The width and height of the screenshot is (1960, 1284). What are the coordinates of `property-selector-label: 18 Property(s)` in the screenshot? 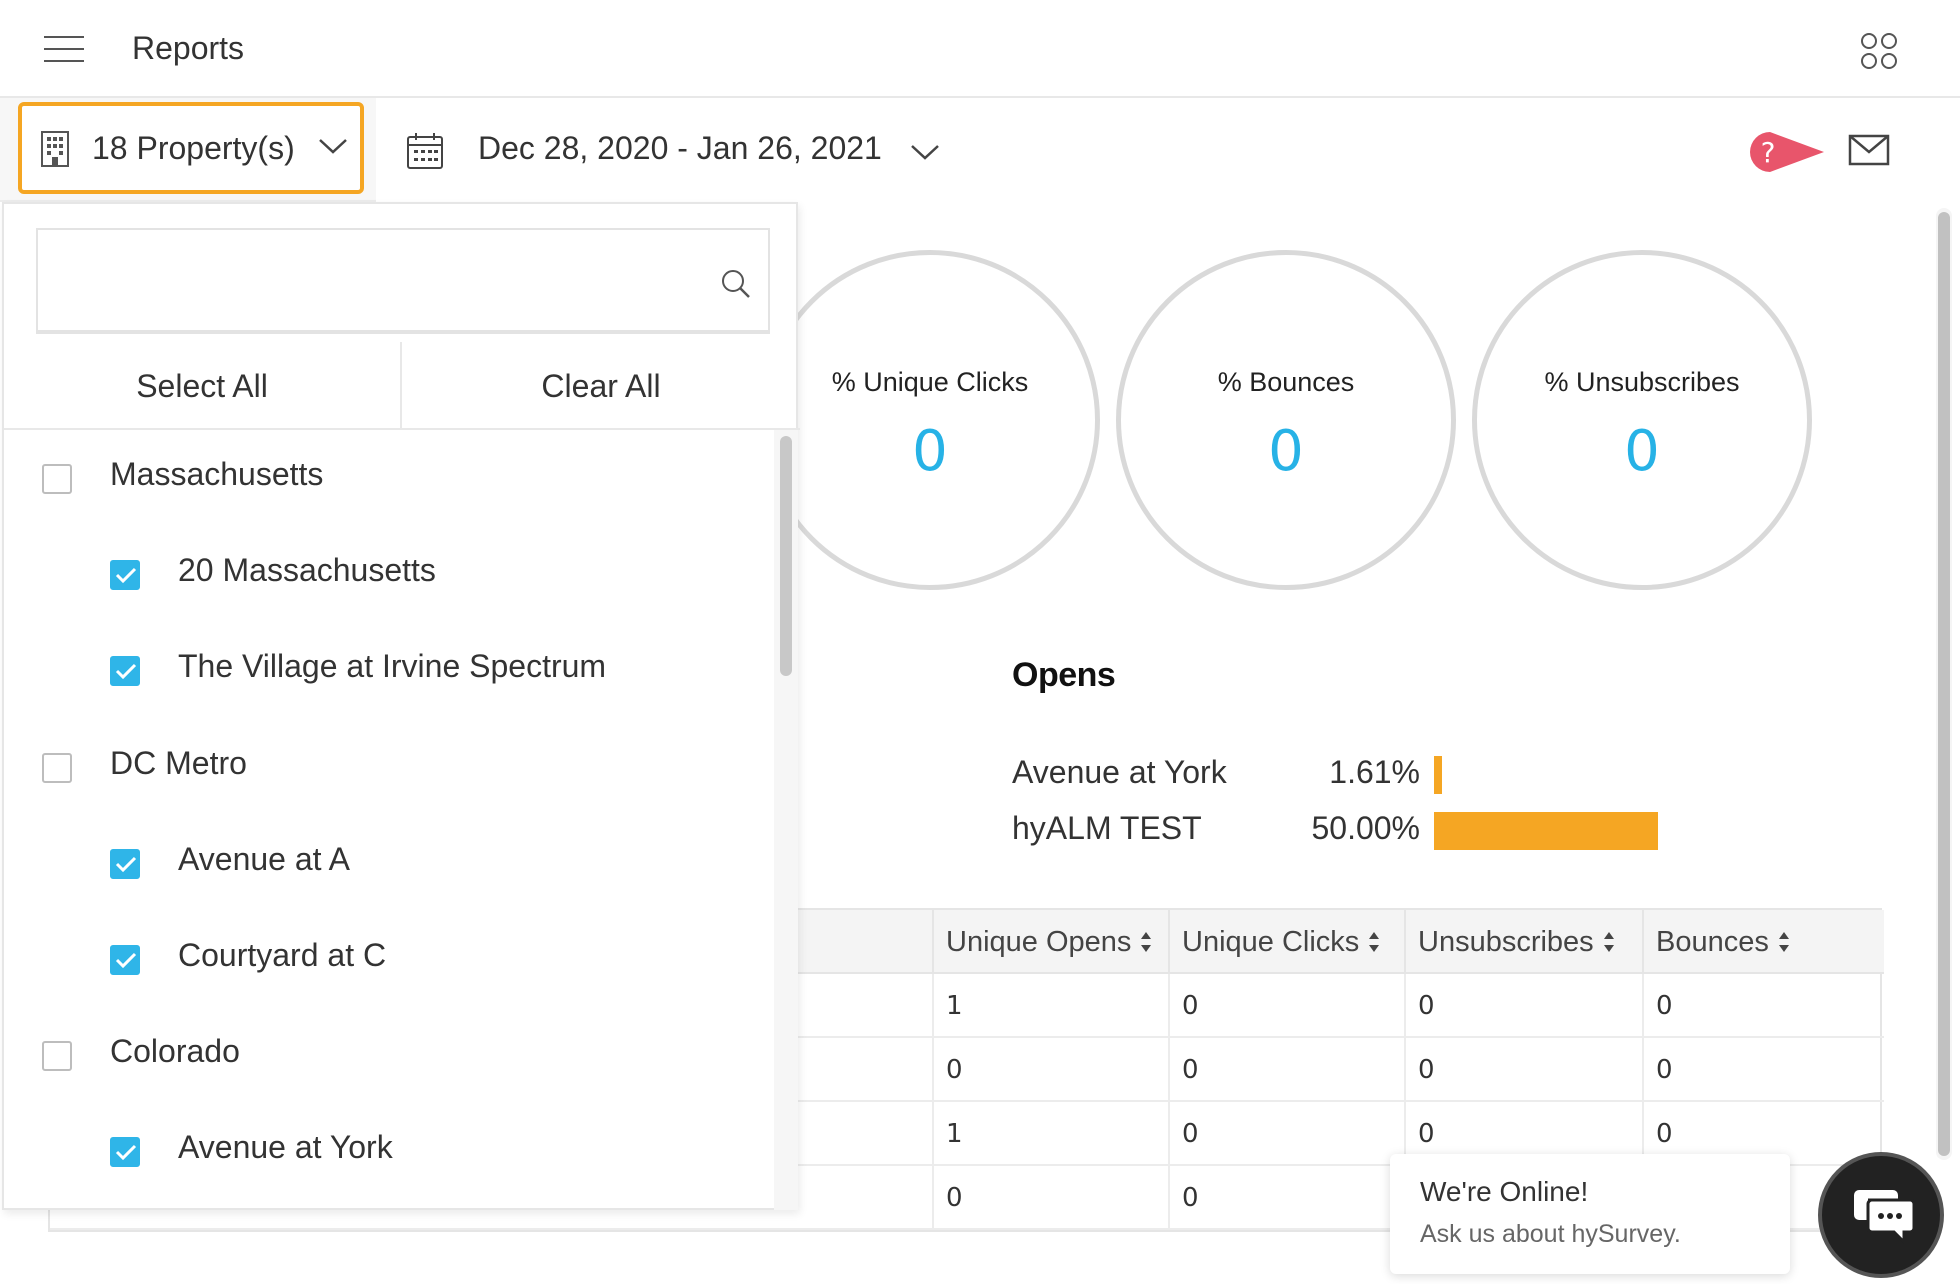 It's located at (193, 148).